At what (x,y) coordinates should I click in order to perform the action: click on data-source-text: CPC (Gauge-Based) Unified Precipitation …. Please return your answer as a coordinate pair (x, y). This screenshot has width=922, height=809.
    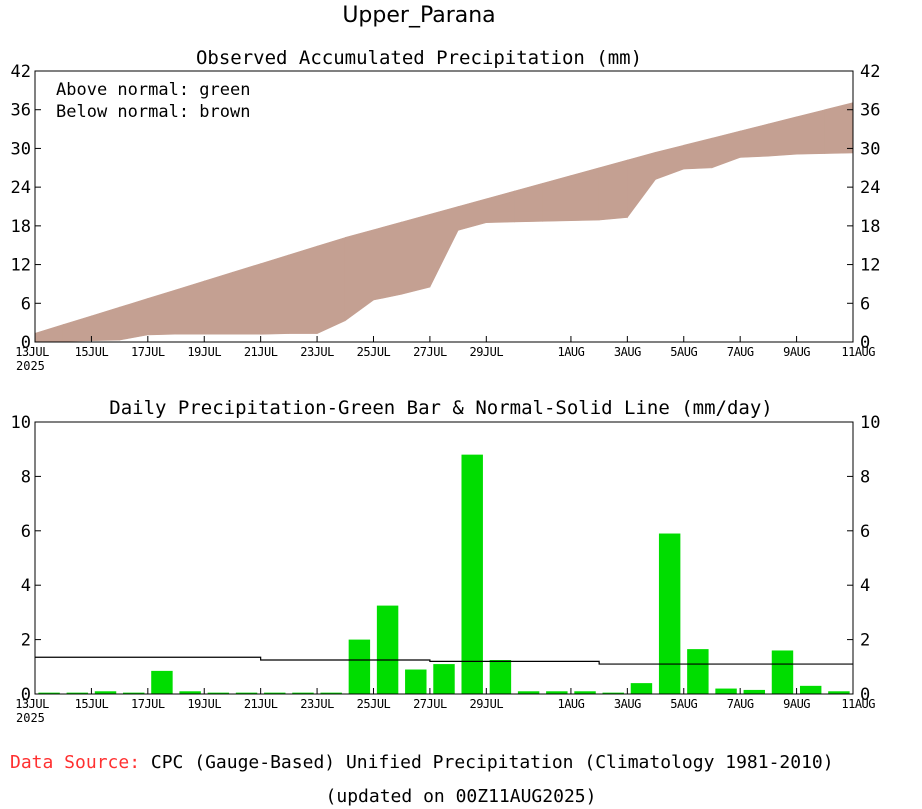
    Looking at the image, I should click on (487, 762).